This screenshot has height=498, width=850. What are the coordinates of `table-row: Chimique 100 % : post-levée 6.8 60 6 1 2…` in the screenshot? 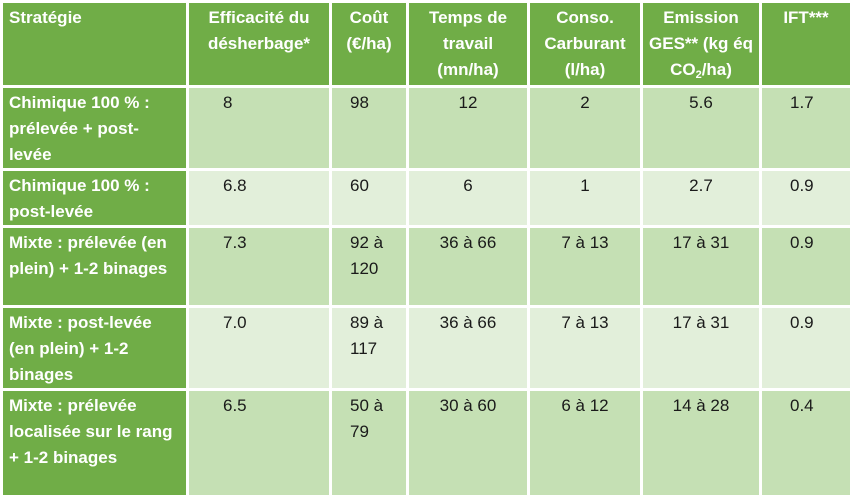 It's located at (426, 198).